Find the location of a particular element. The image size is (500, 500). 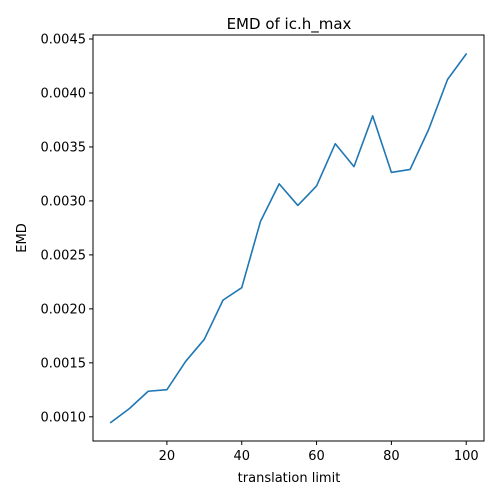

x-axis-label: translation limit is located at coordinates (289, 478).